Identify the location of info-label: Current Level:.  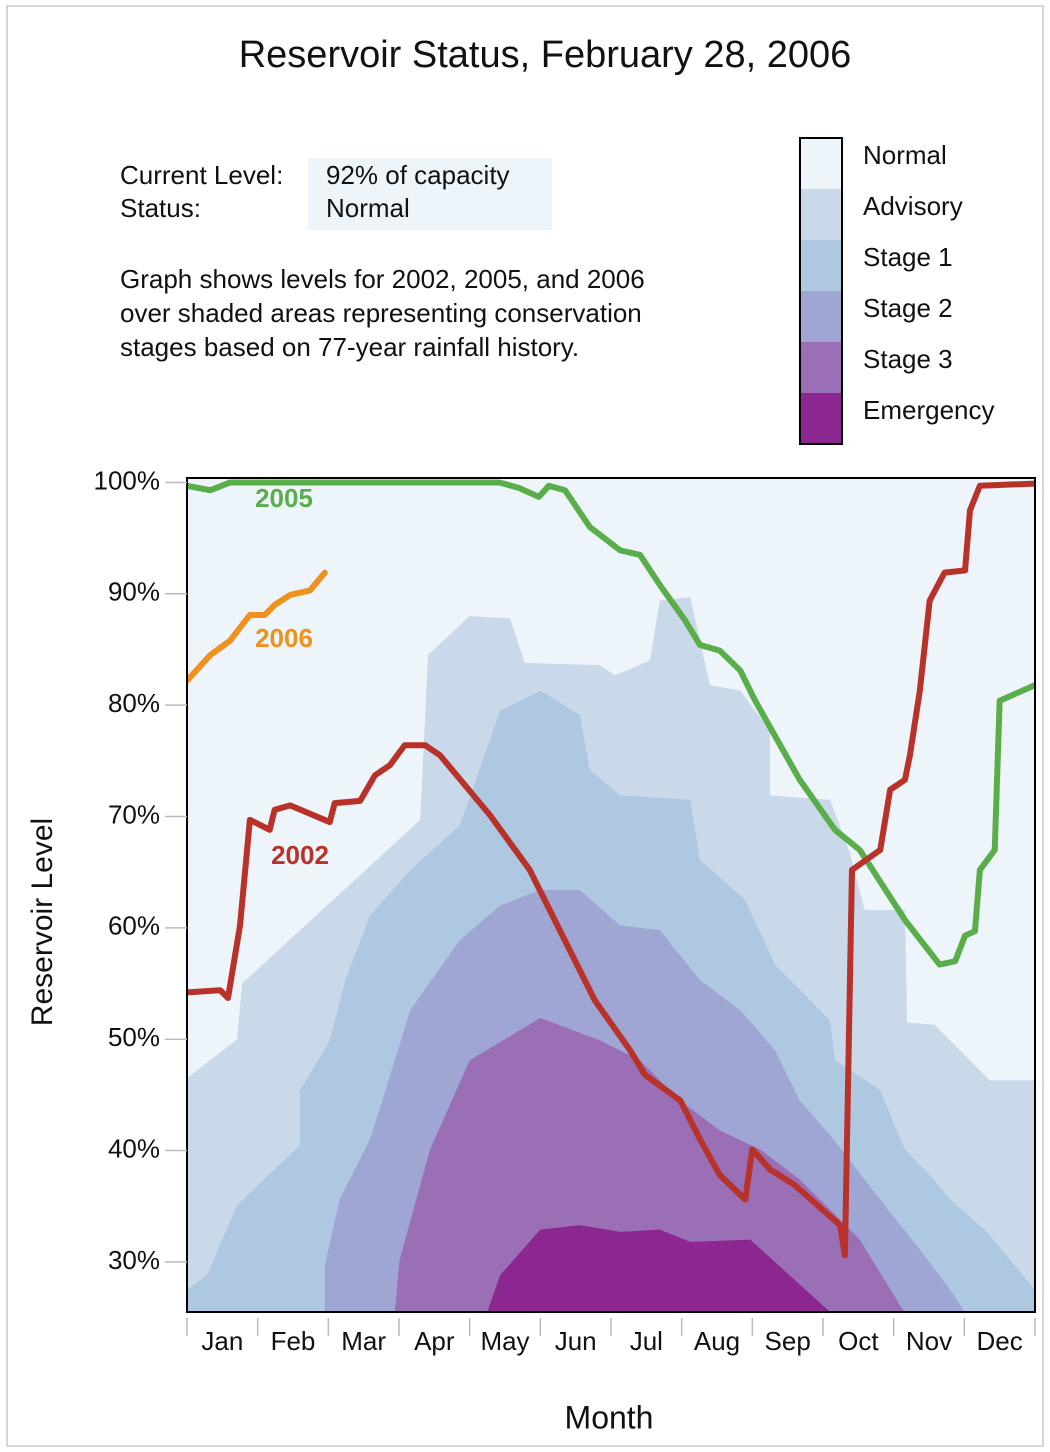
(201, 175).